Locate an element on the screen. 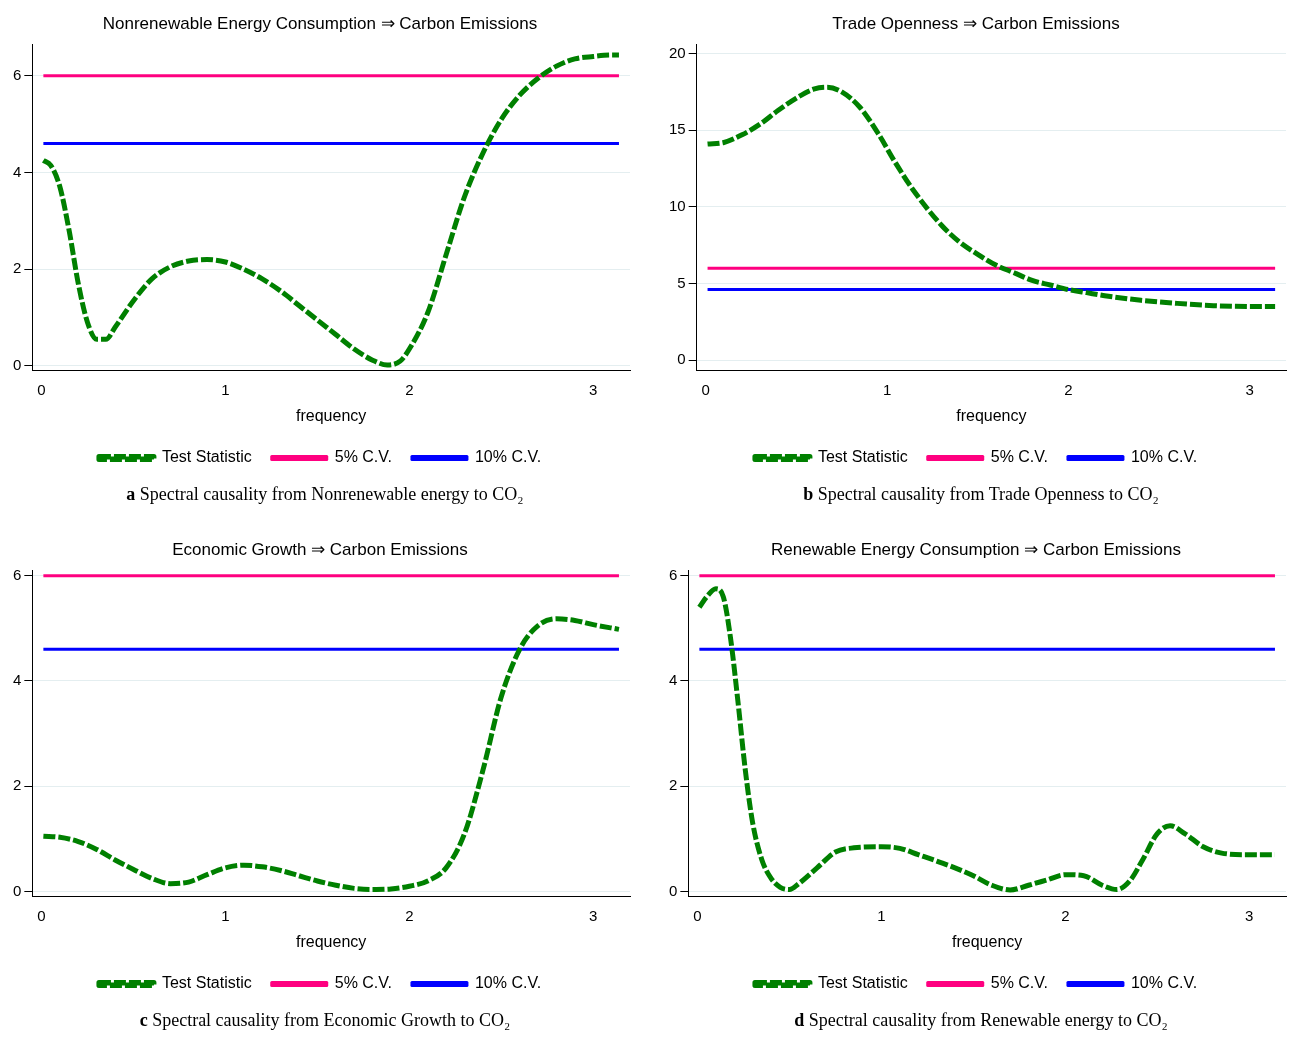  y-tick-label: 5 is located at coordinates (681, 282).